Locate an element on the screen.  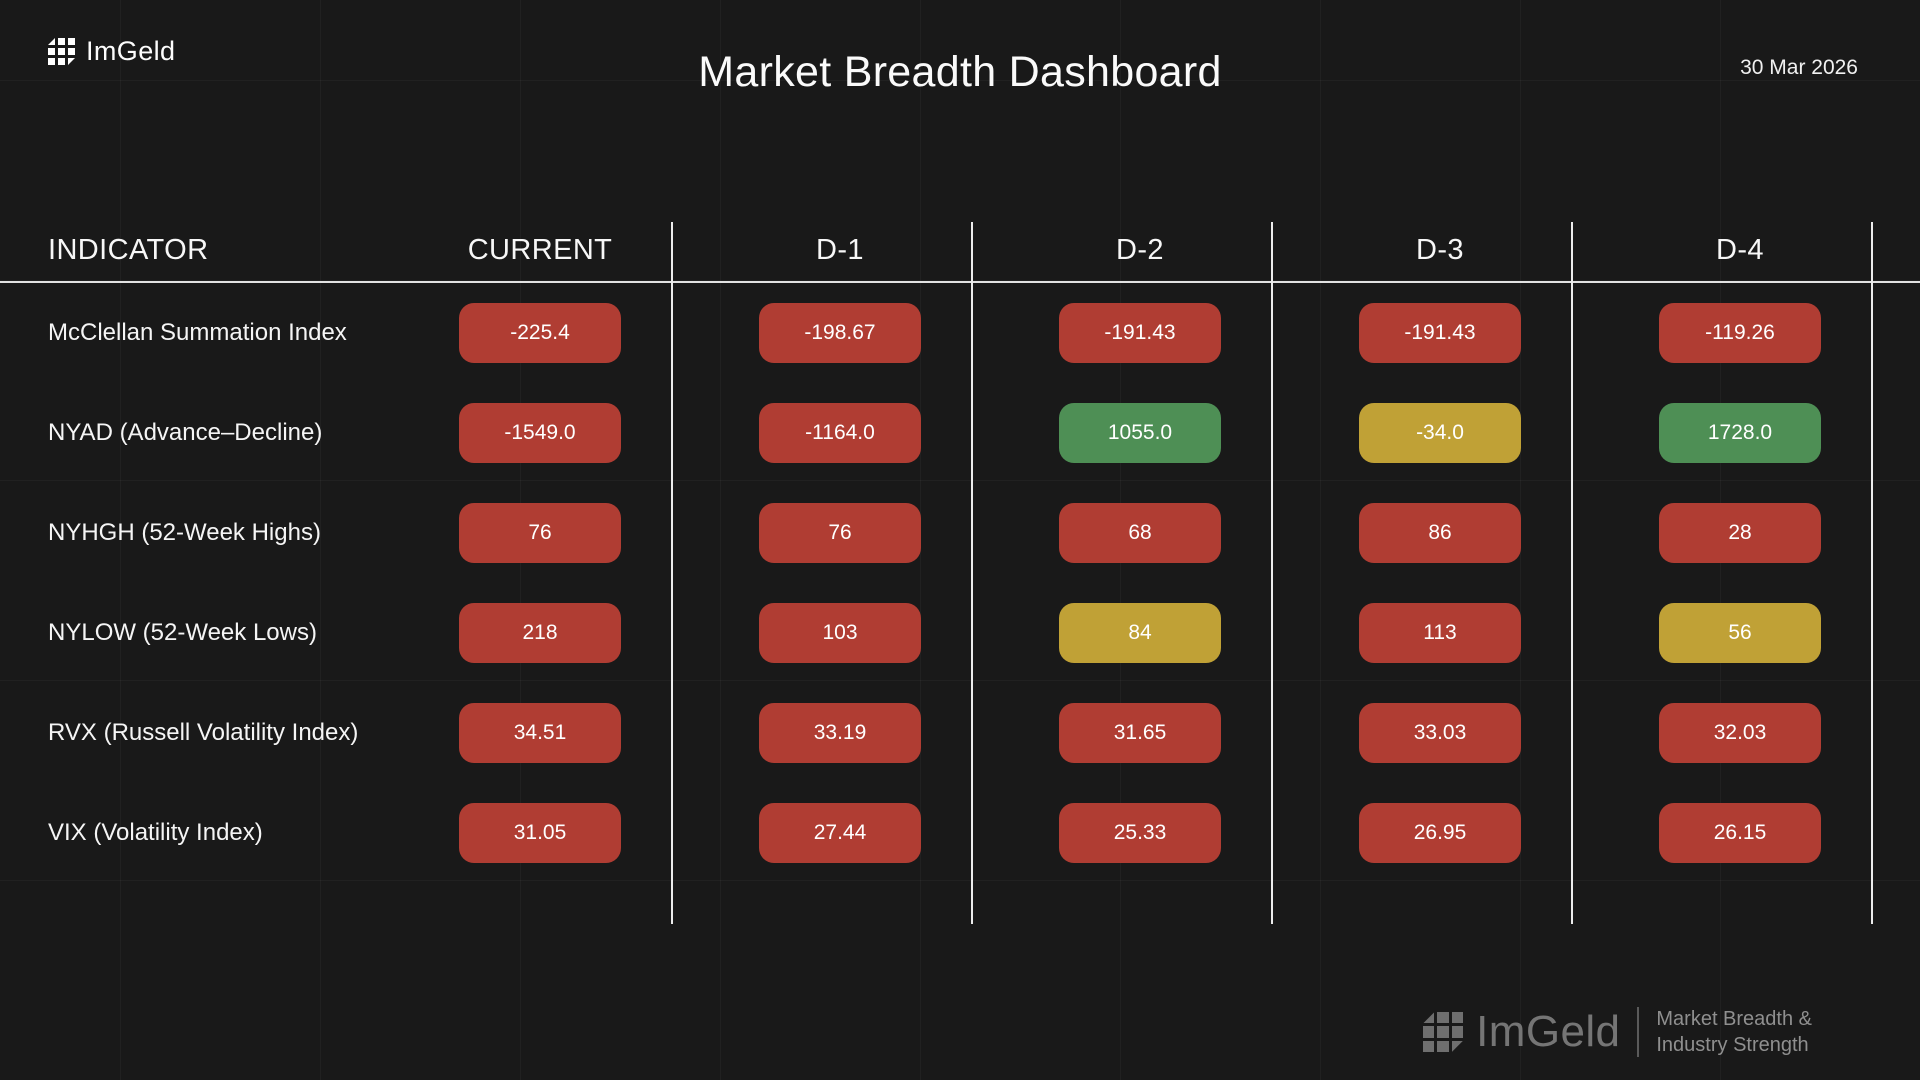
value-pill: 218 is located at coordinates (540, 633).